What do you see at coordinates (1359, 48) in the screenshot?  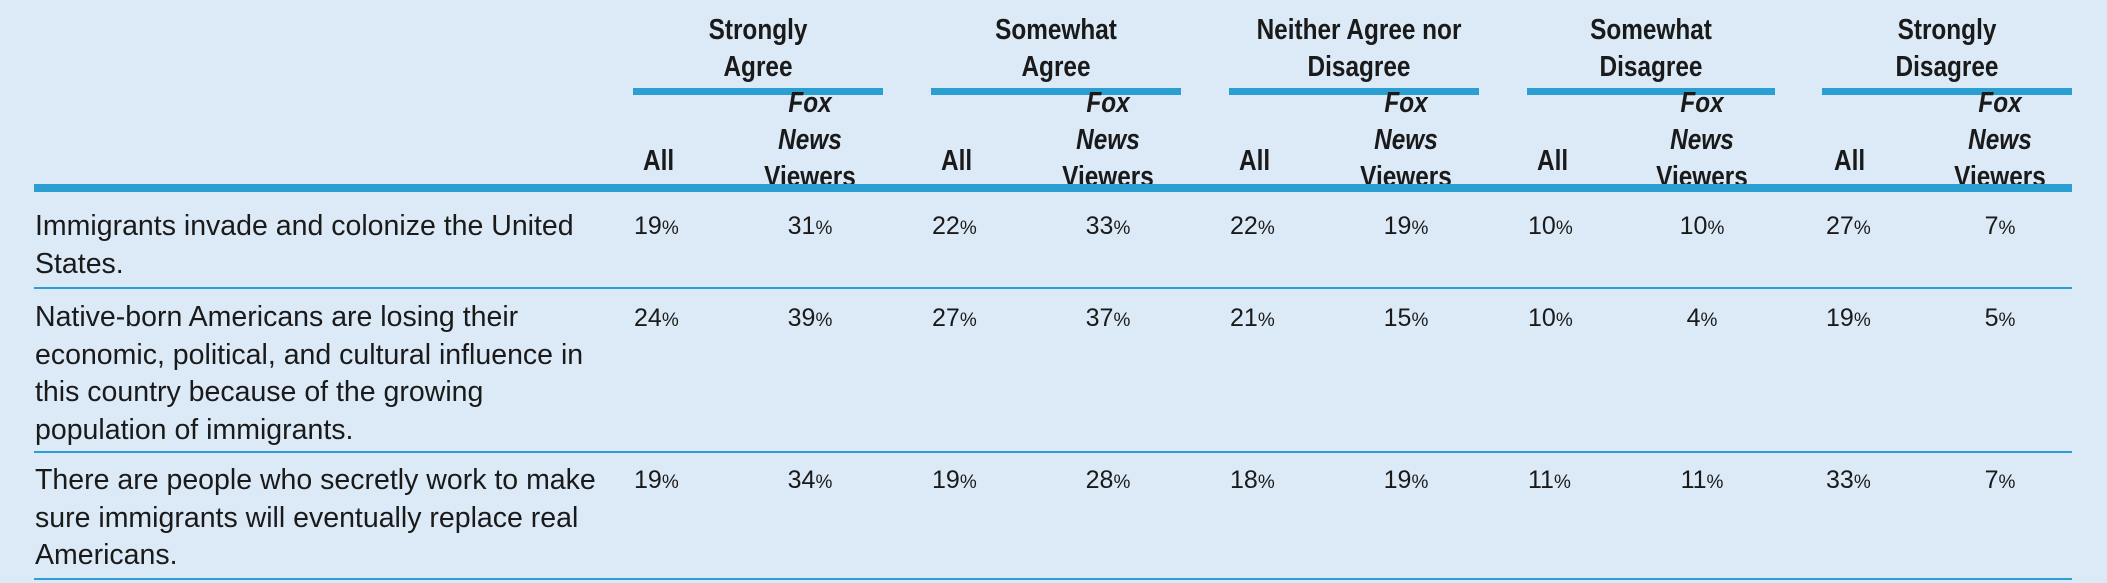 I see `group-header-neither: Neither Agree nor Disagree` at bounding box center [1359, 48].